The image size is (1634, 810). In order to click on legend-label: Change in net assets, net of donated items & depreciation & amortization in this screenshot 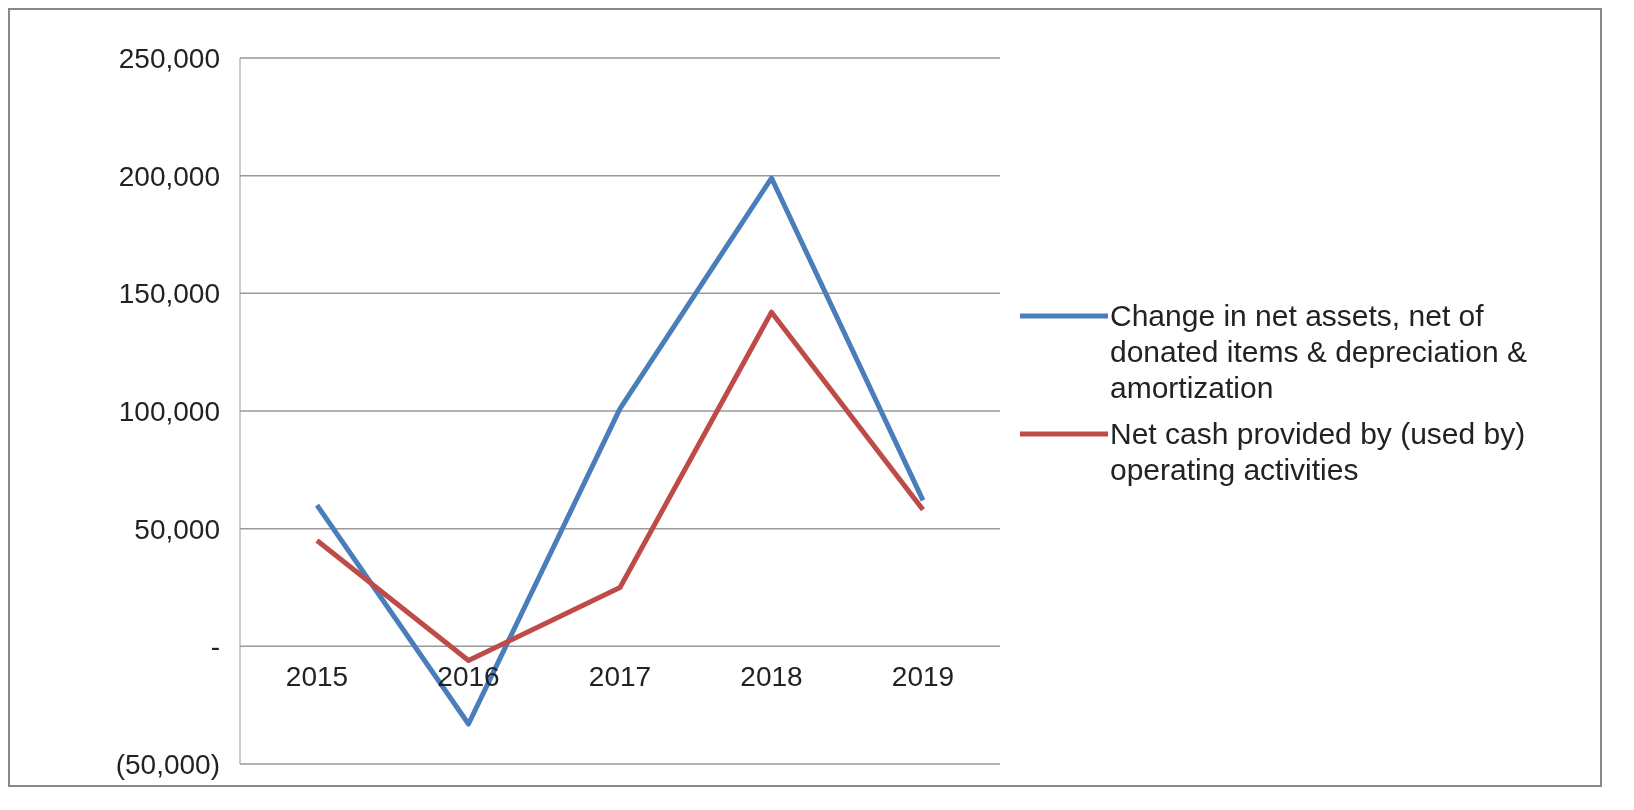, I will do `click(1319, 351)`.